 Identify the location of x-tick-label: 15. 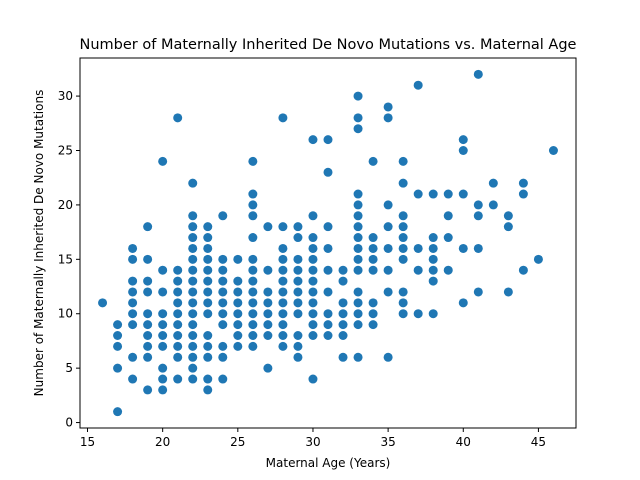
(87, 442).